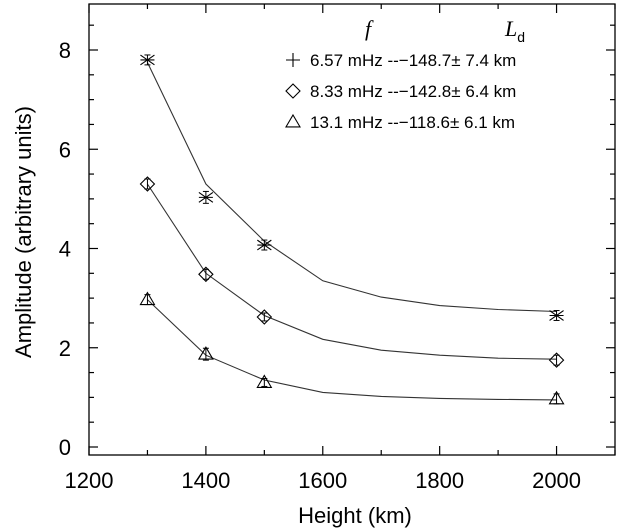  What do you see at coordinates (293, 60) in the screenshot?
I see `legend-marker-plus` at bounding box center [293, 60].